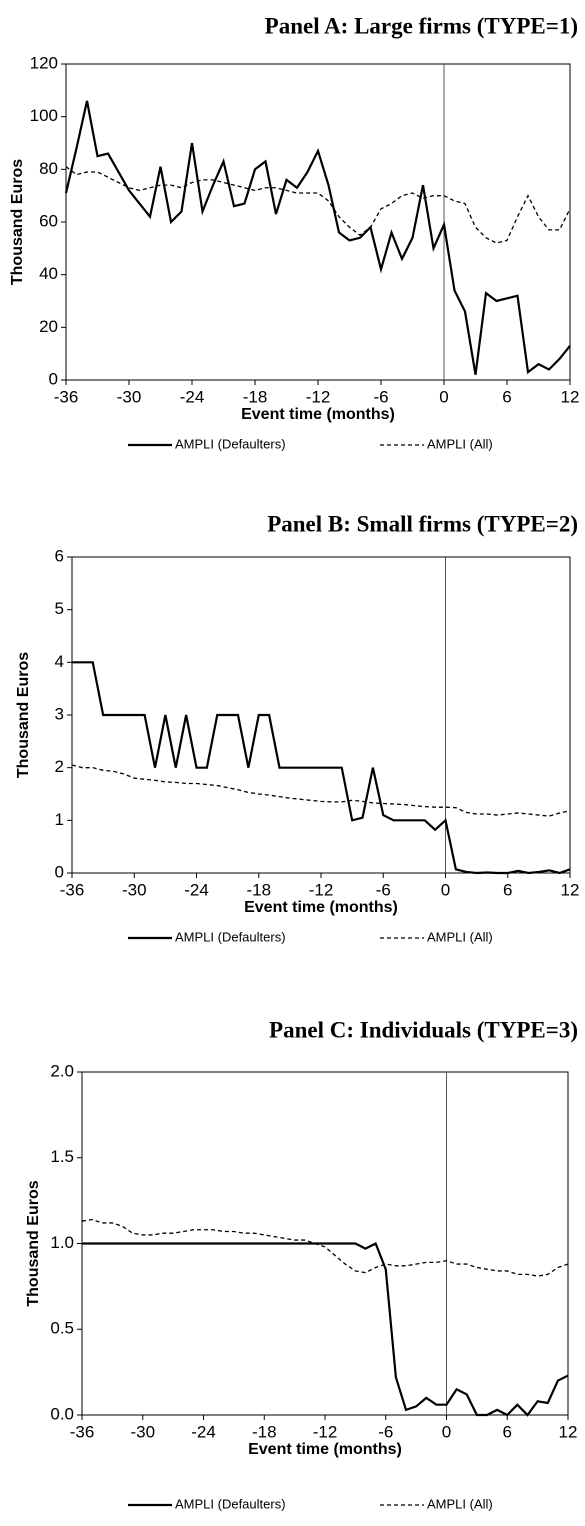 The image size is (585, 1526). What do you see at coordinates (62, 1413) in the screenshot?
I see `y-tick-label: 0.0` at bounding box center [62, 1413].